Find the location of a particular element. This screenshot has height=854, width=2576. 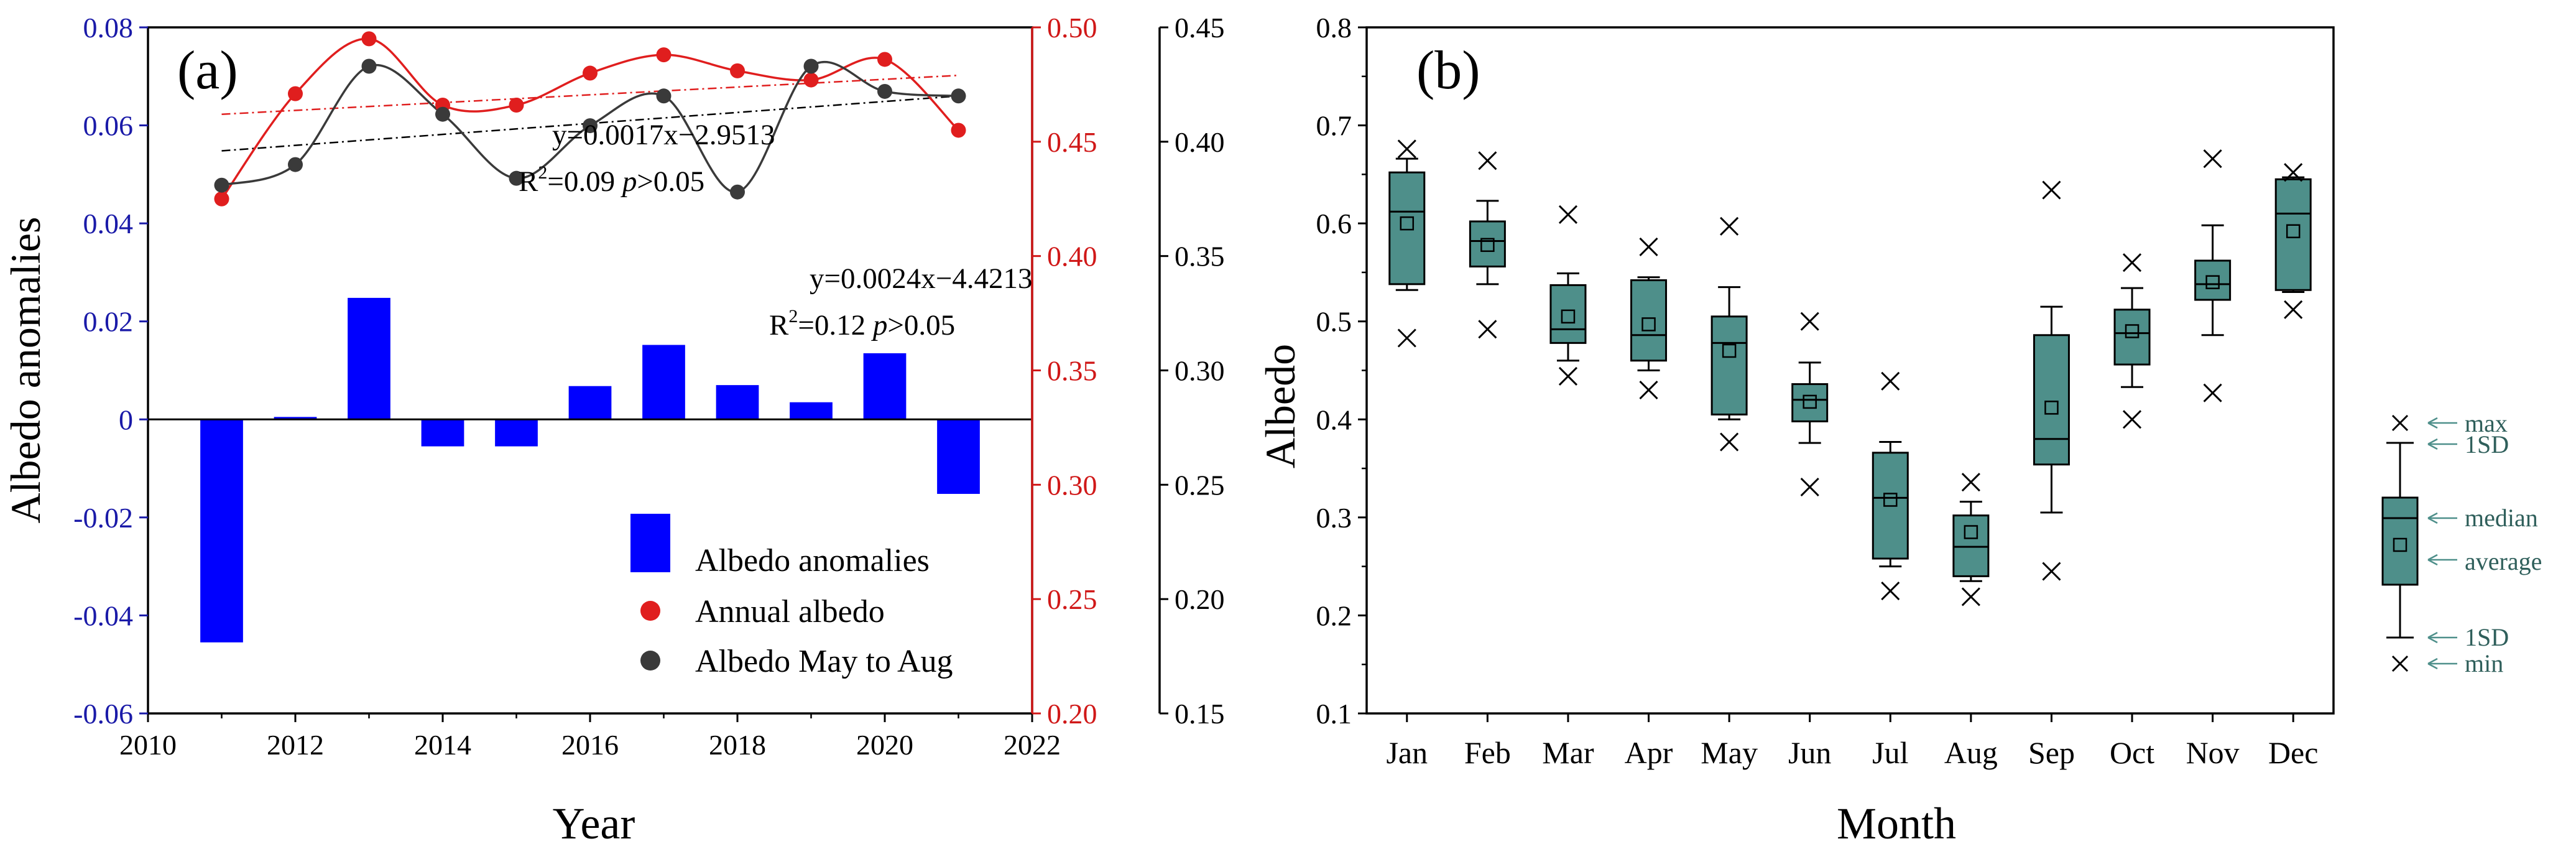

x-tick-label: Mar is located at coordinates (1568, 752).